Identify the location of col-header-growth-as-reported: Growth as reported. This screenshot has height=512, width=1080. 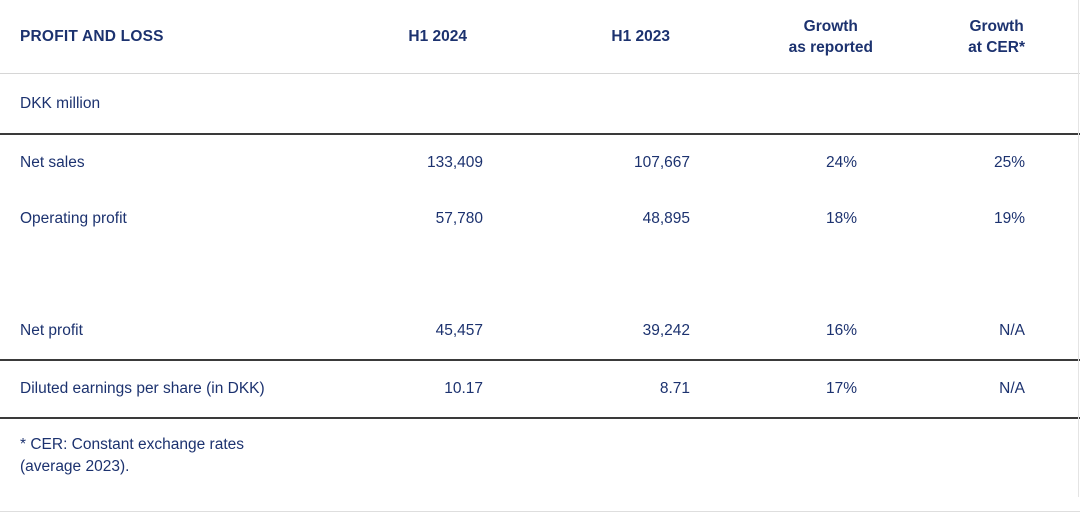
(781, 37).